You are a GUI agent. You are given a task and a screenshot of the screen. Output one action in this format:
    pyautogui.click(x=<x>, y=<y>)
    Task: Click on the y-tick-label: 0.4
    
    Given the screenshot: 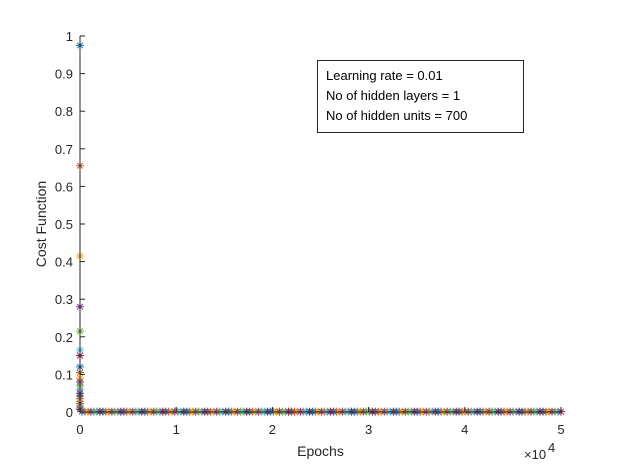 What is the action you would take?
    pyautogui.click(x=64, y=262)
    